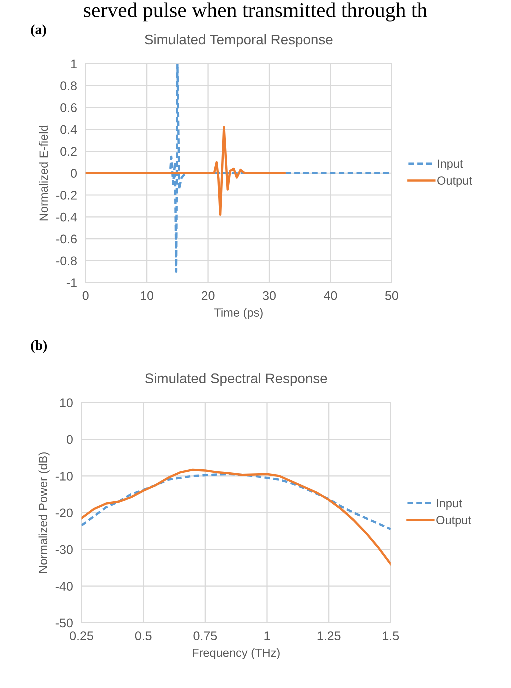 The image size is (511, 688). I want to click on x-tick-label: 30, so click(269, 295).